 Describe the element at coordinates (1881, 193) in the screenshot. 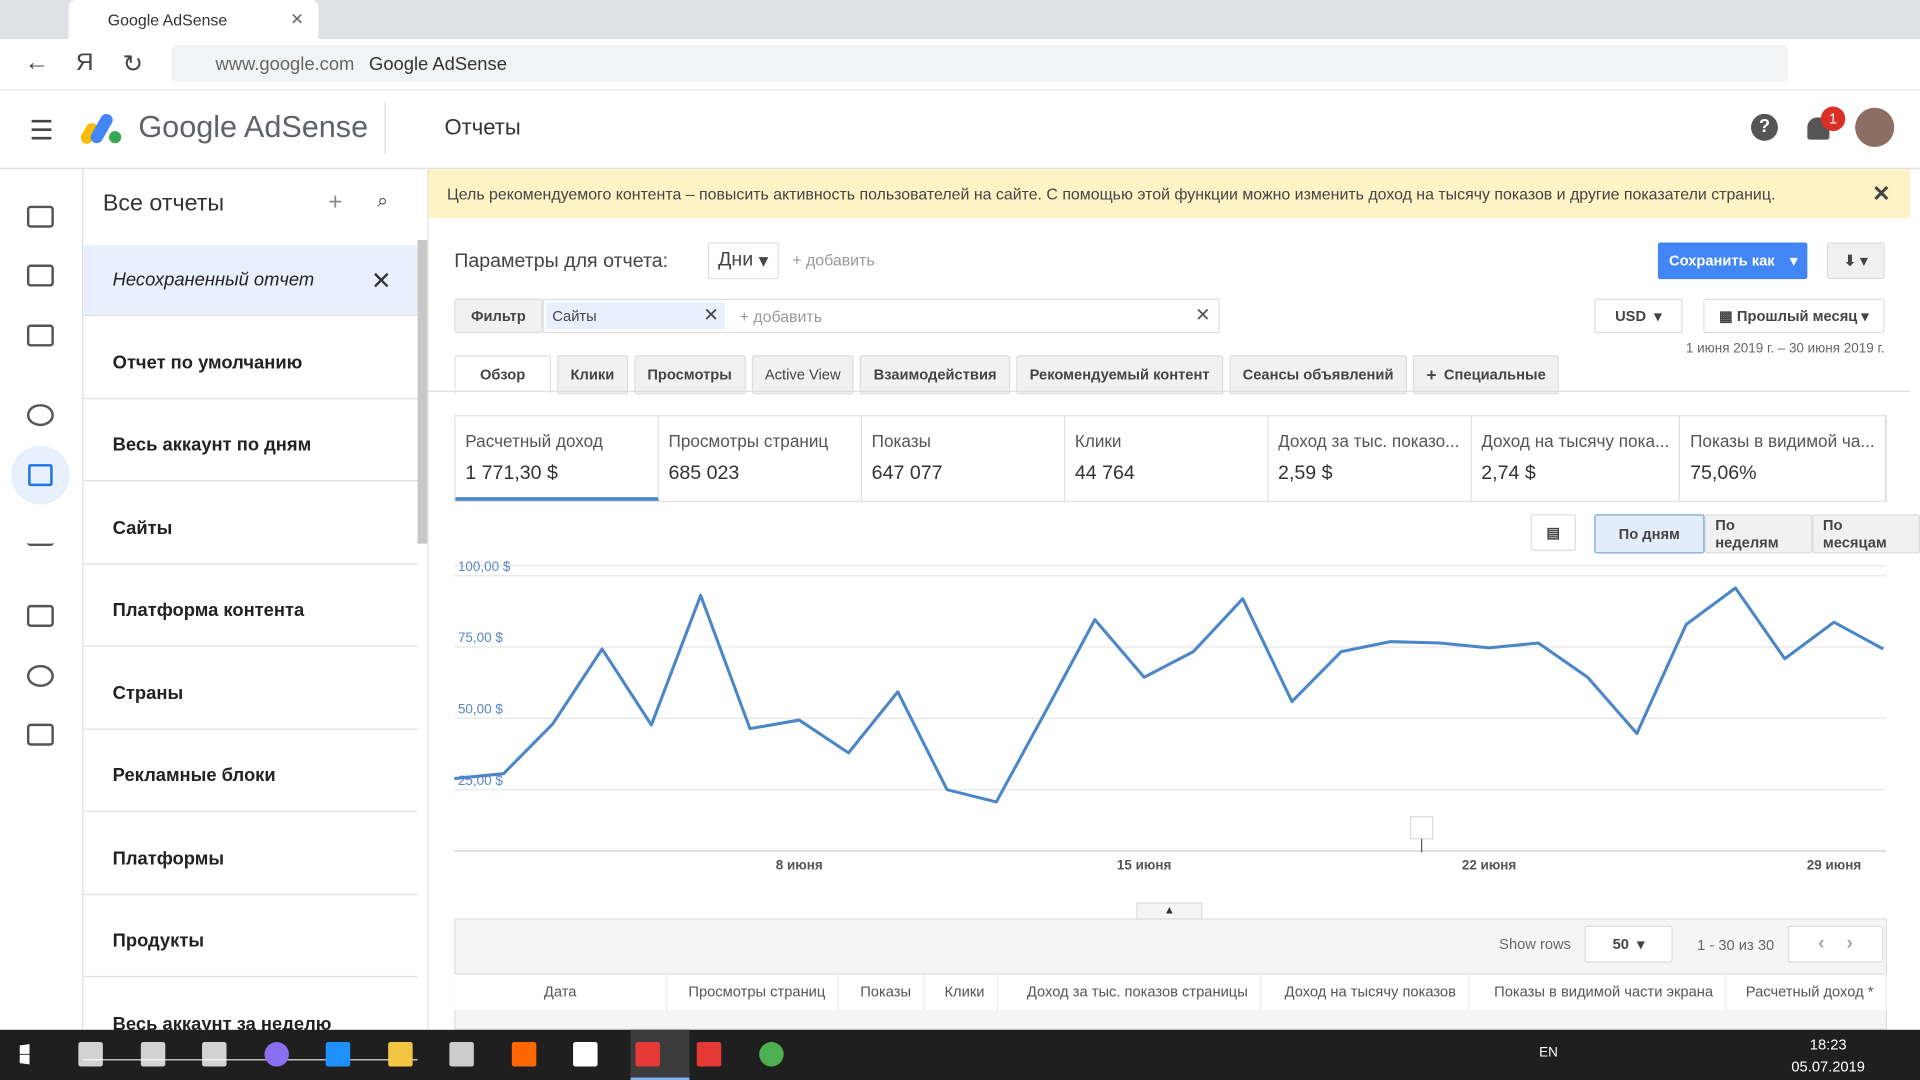

I see `banner-close: ✕` at that location.